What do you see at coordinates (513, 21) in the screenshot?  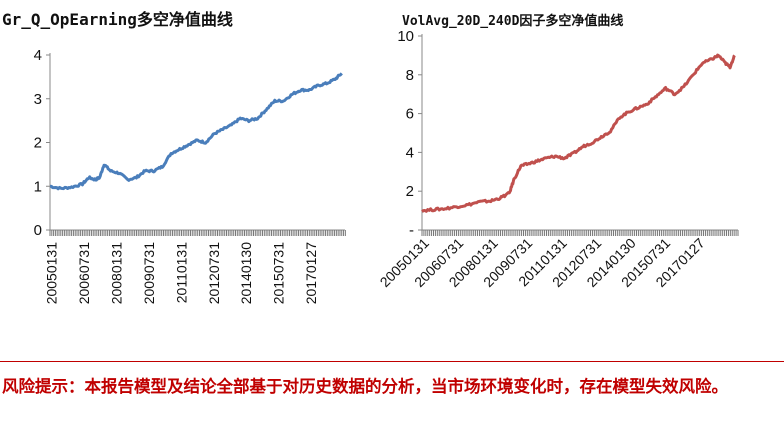 I see `chart-title-right: VolAvg_20D_240D因子多空净值曲线` at bounding box center [513, 21].